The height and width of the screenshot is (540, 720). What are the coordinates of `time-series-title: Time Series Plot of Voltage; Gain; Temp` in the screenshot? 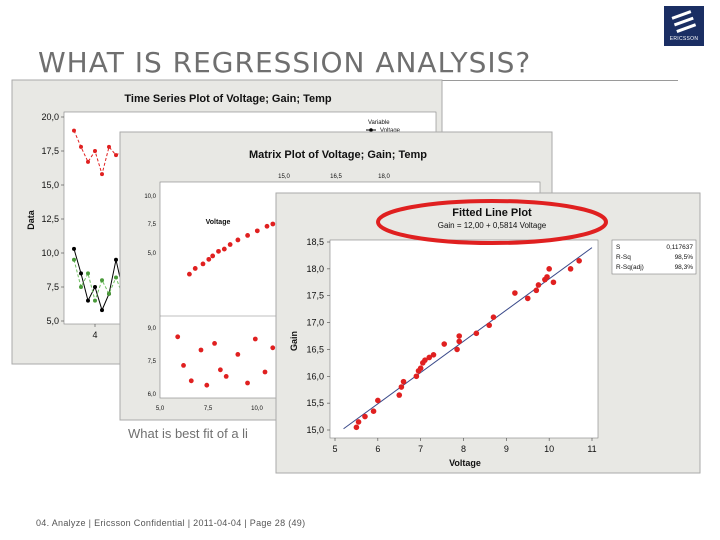 It's located at (227, 99).